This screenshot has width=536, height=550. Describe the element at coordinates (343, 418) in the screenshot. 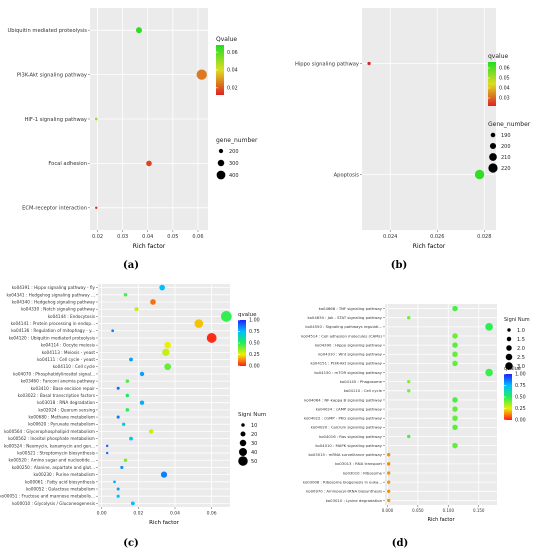

I see `category-label: ko04022 : cGMP - PKG signaling pathway` at that location.